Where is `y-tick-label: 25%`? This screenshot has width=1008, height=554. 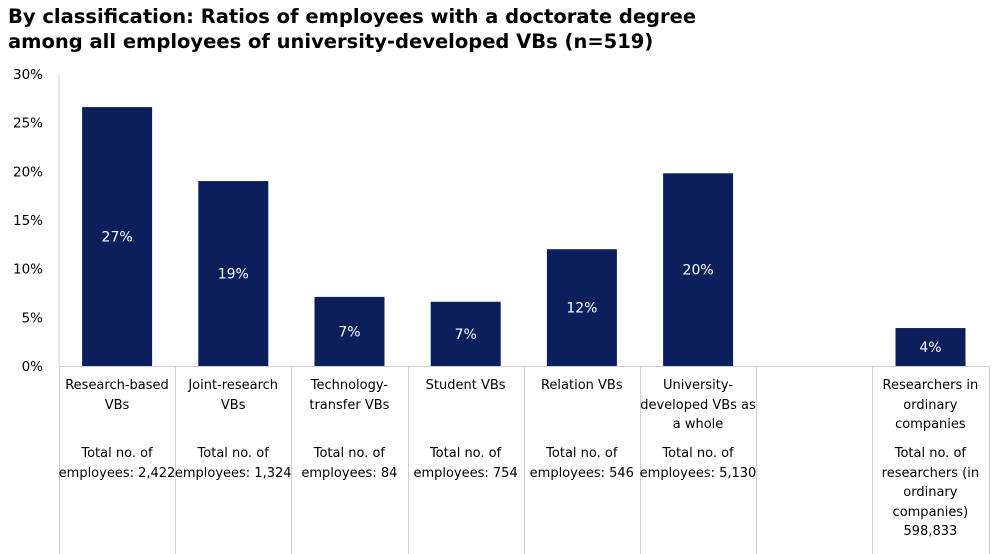 y-tick-label: 25% is located at coordinates (28, 124).